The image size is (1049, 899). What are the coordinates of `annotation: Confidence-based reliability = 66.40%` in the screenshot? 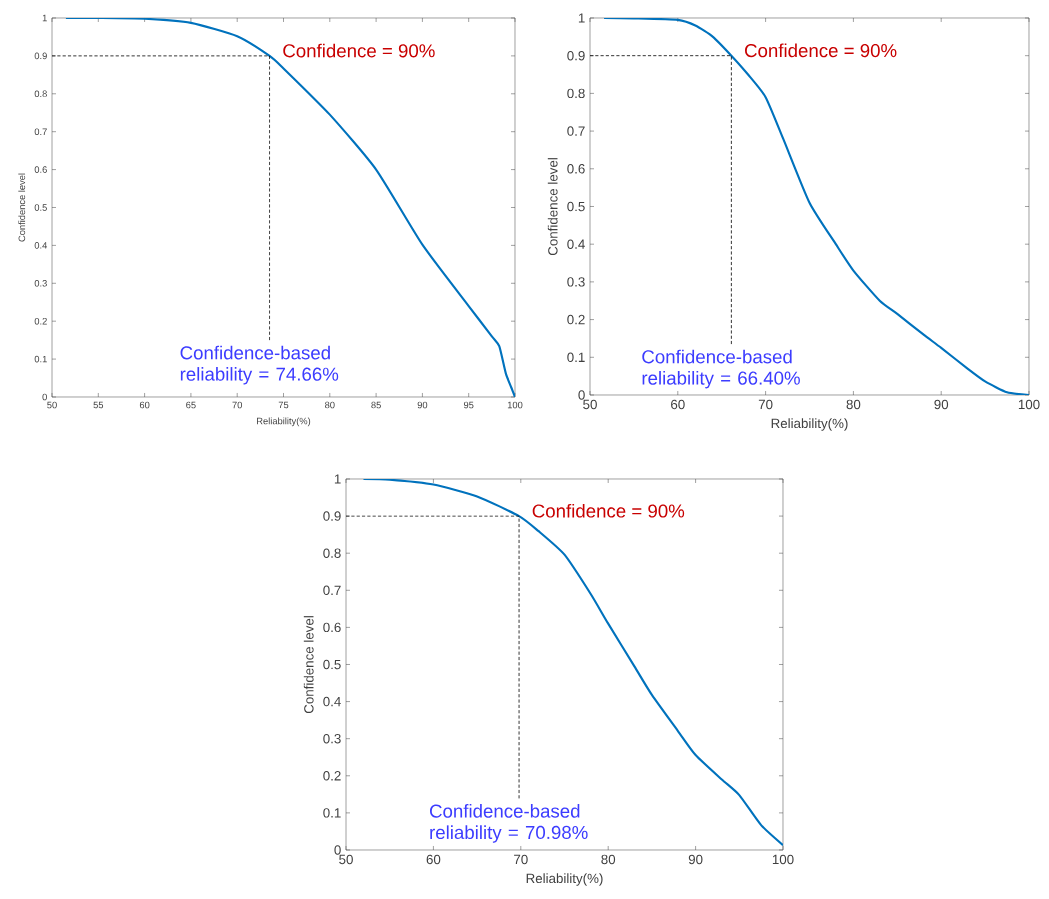 It's located at (721, 369).